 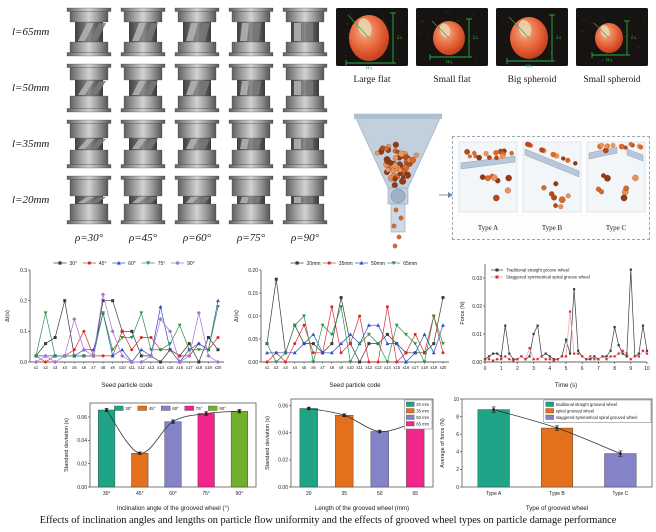 What do you see at coordinates (304, 367) in the screenshot?
I see `svg-text: x5` at bounding box center [304, 367].